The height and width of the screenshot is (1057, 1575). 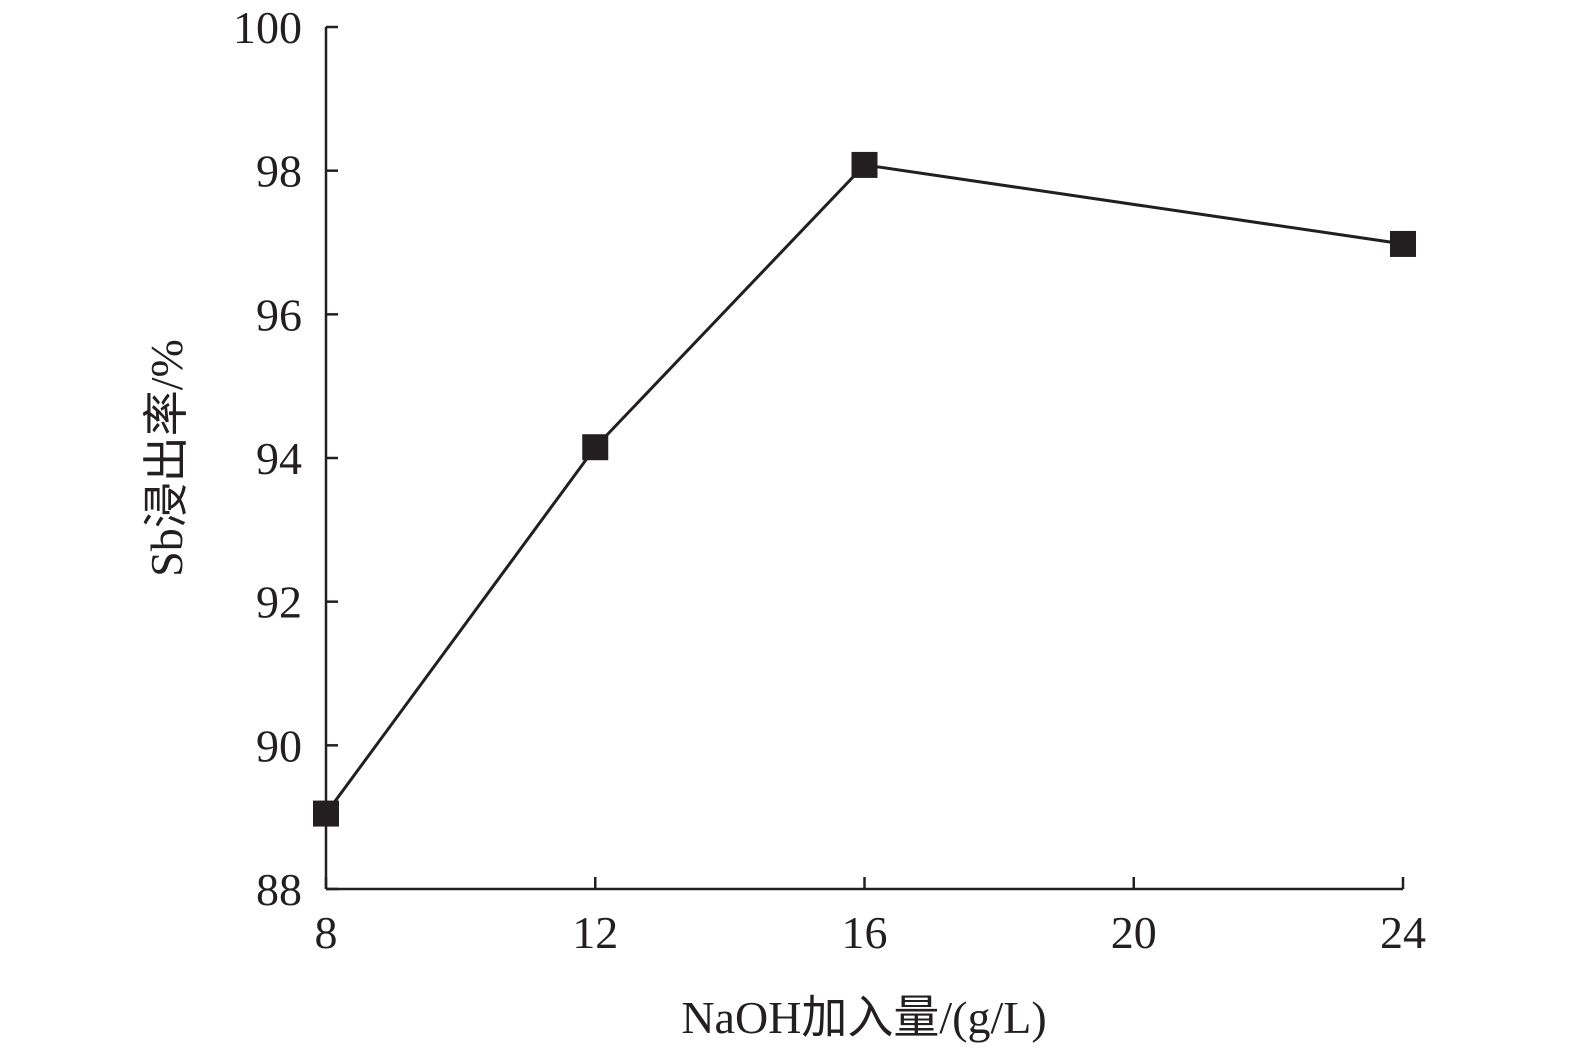 I want to click on y-tick-label: 94, so click(x=279, y=458).